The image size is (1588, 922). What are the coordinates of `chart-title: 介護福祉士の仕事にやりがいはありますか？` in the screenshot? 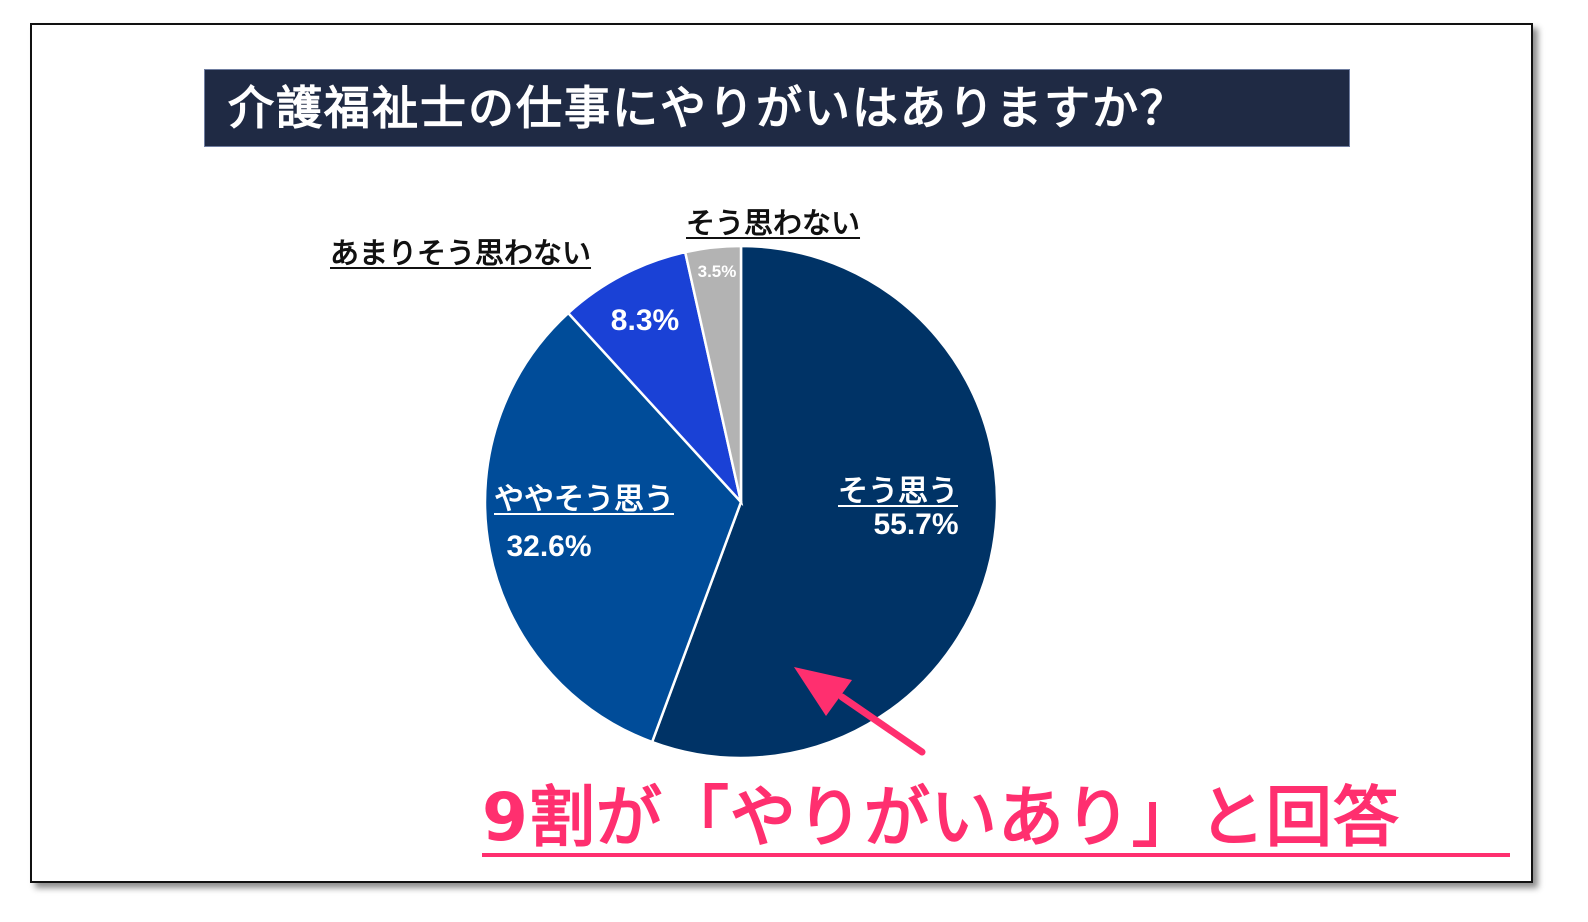 It's located at (708, 108).